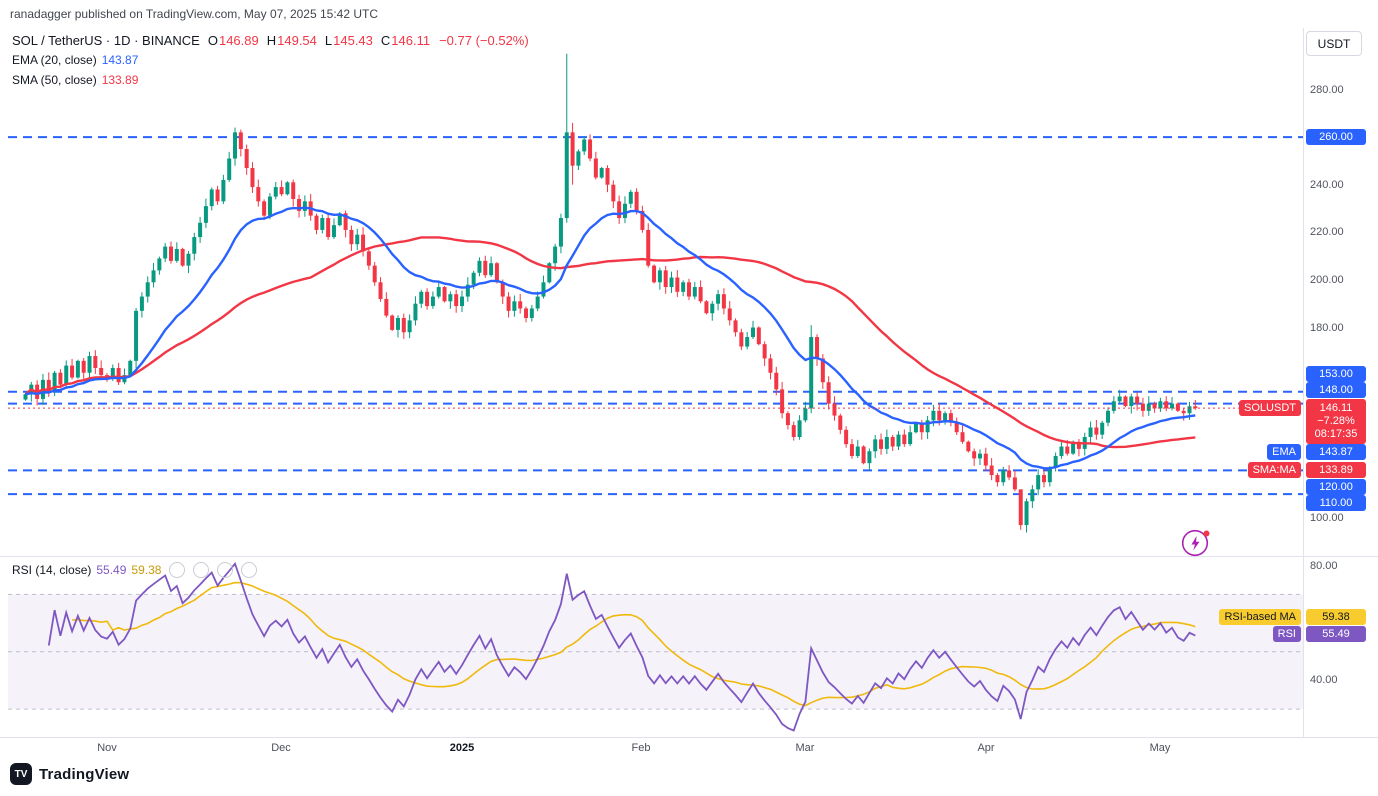  Describe the element at coordinates (353, 40) in the screenshot. I see `low-value: 145.43` at that location.